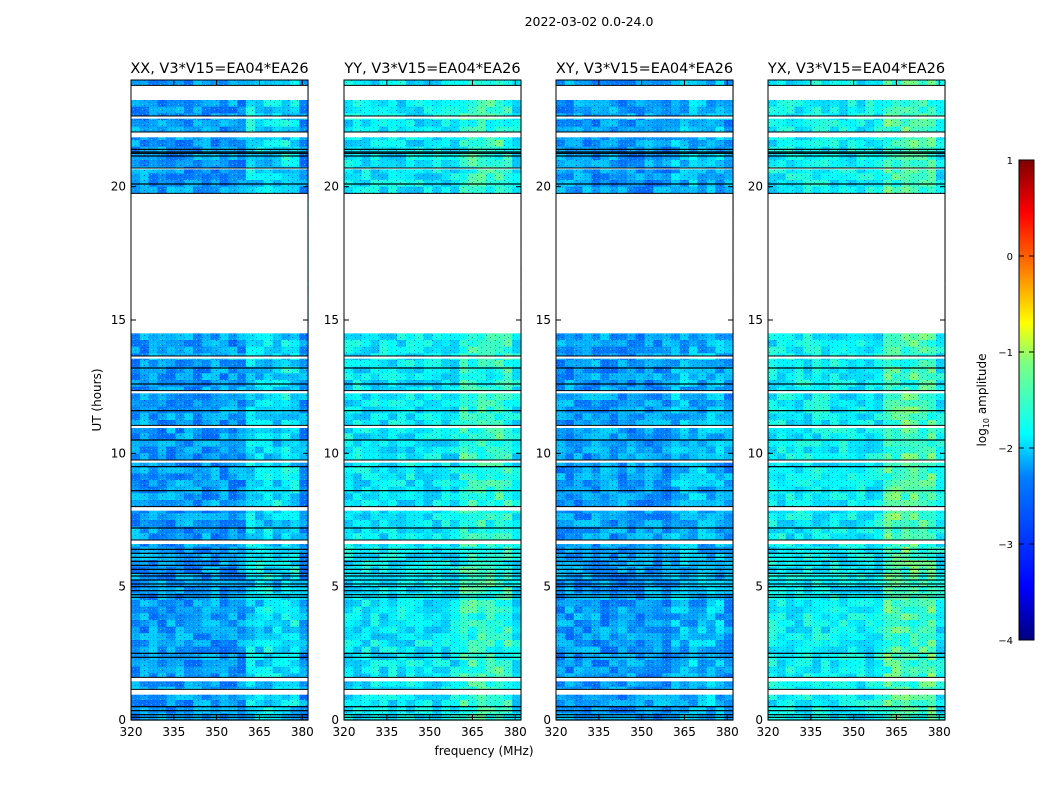  Describe the element at coordinates (589, 21) in the screenshot. I see `figure-suptitle: 2022-03-02 0.0-24.0` at that location.